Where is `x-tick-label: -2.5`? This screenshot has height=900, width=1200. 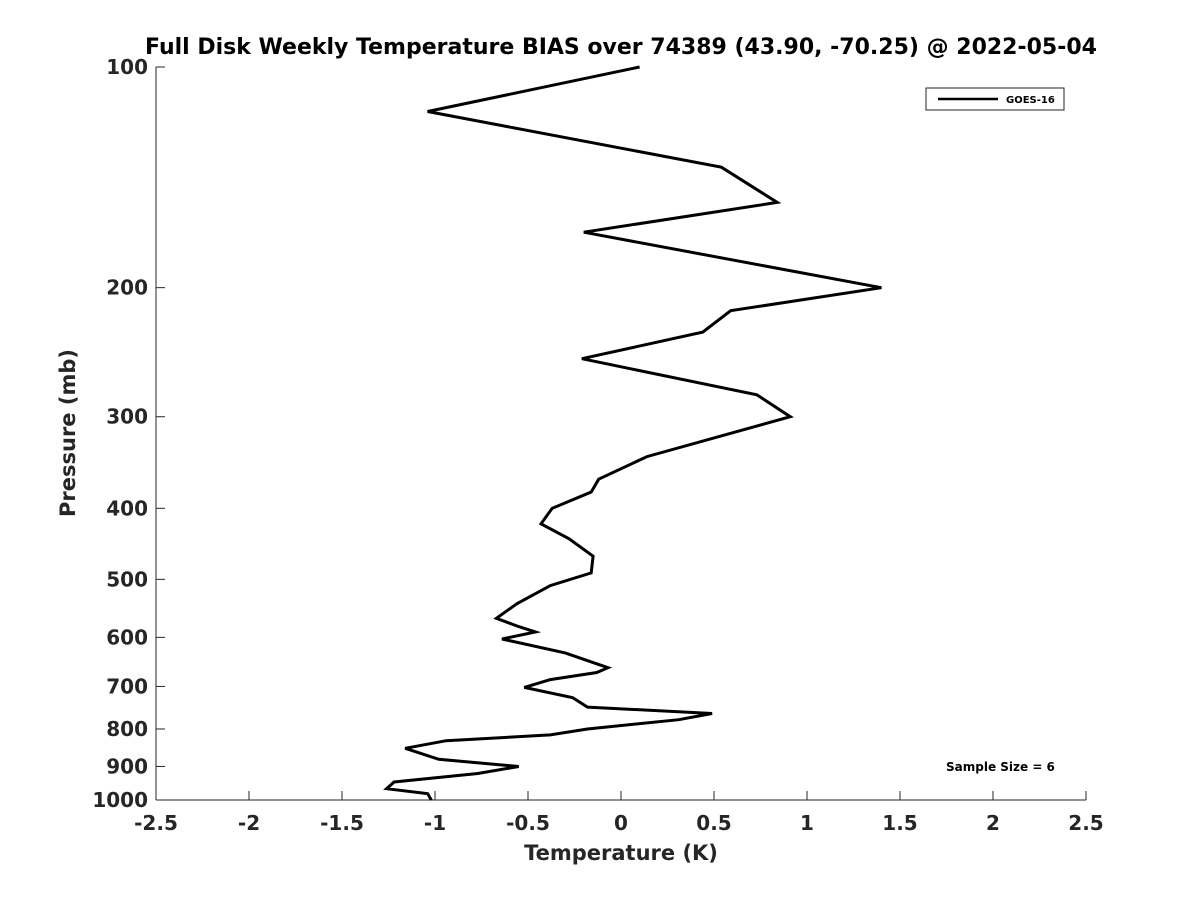
x-tick-label: -2.5 is located at coordinates (156, 823).